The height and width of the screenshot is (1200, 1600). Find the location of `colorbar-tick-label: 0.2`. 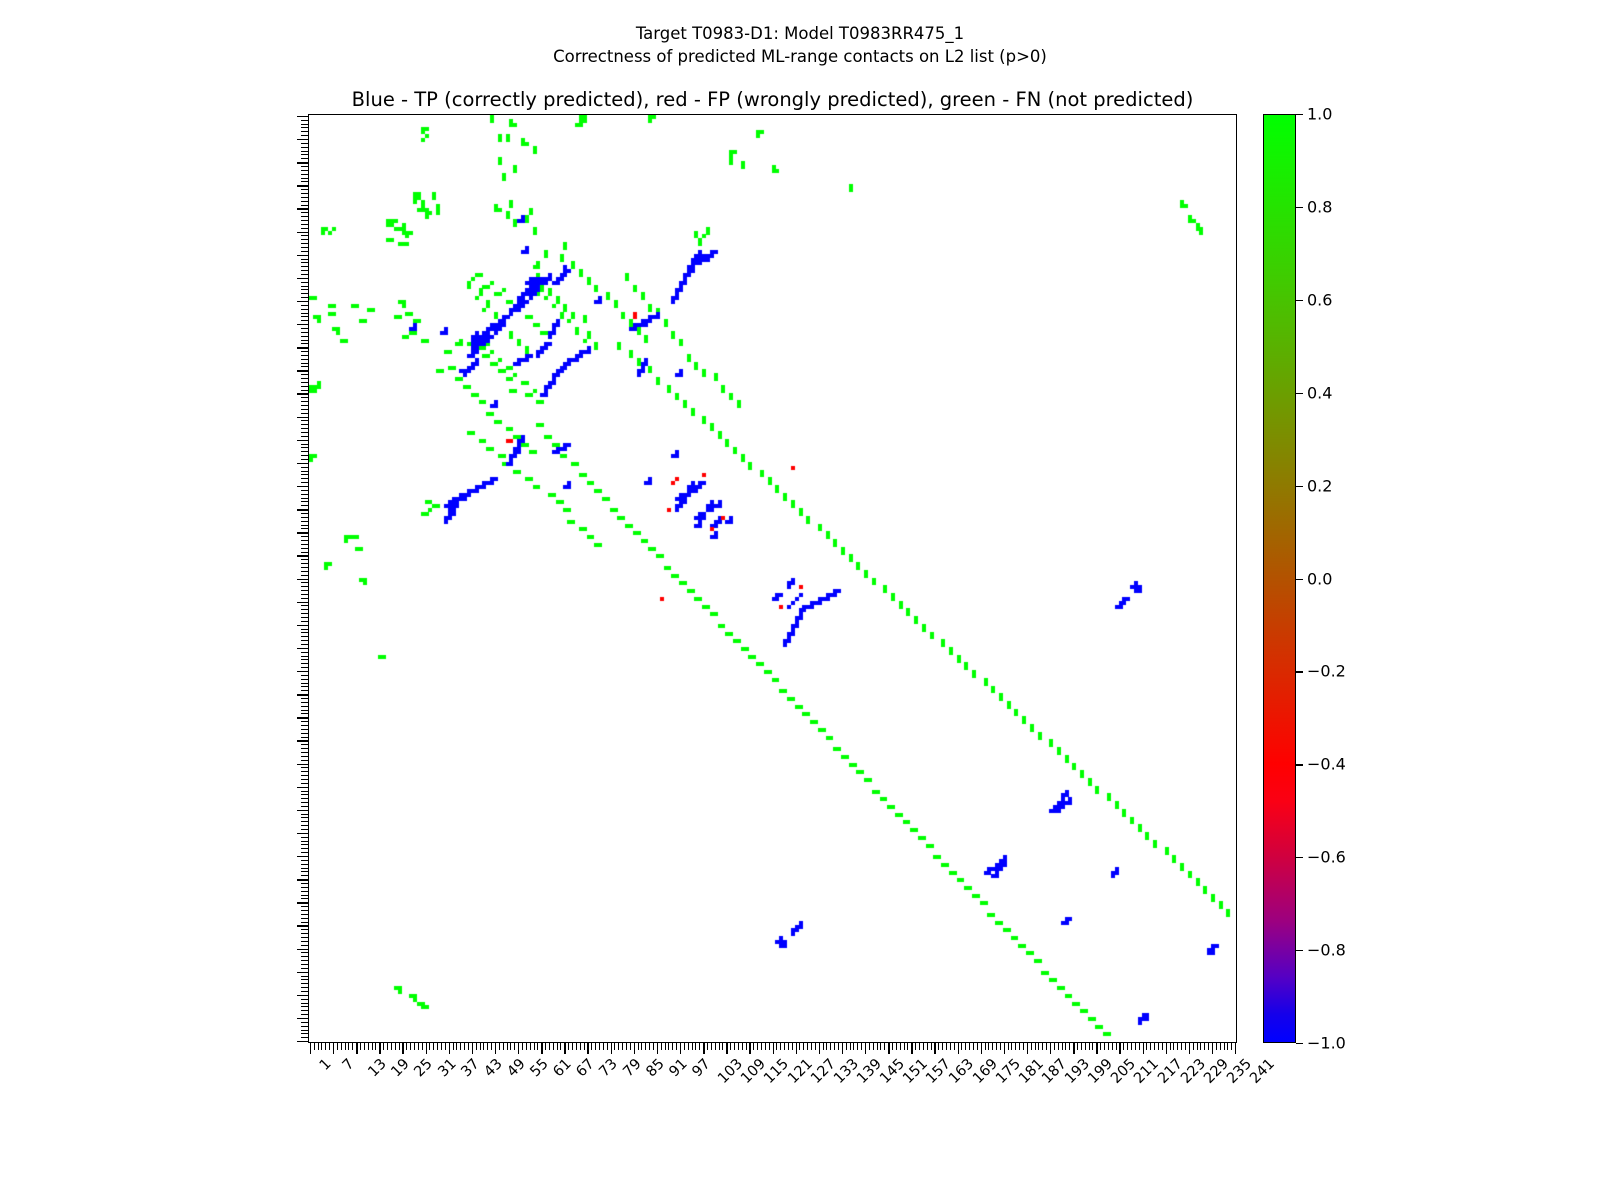

colorbar-tick-label: 0.2 is located at coordinates (1320, 486).